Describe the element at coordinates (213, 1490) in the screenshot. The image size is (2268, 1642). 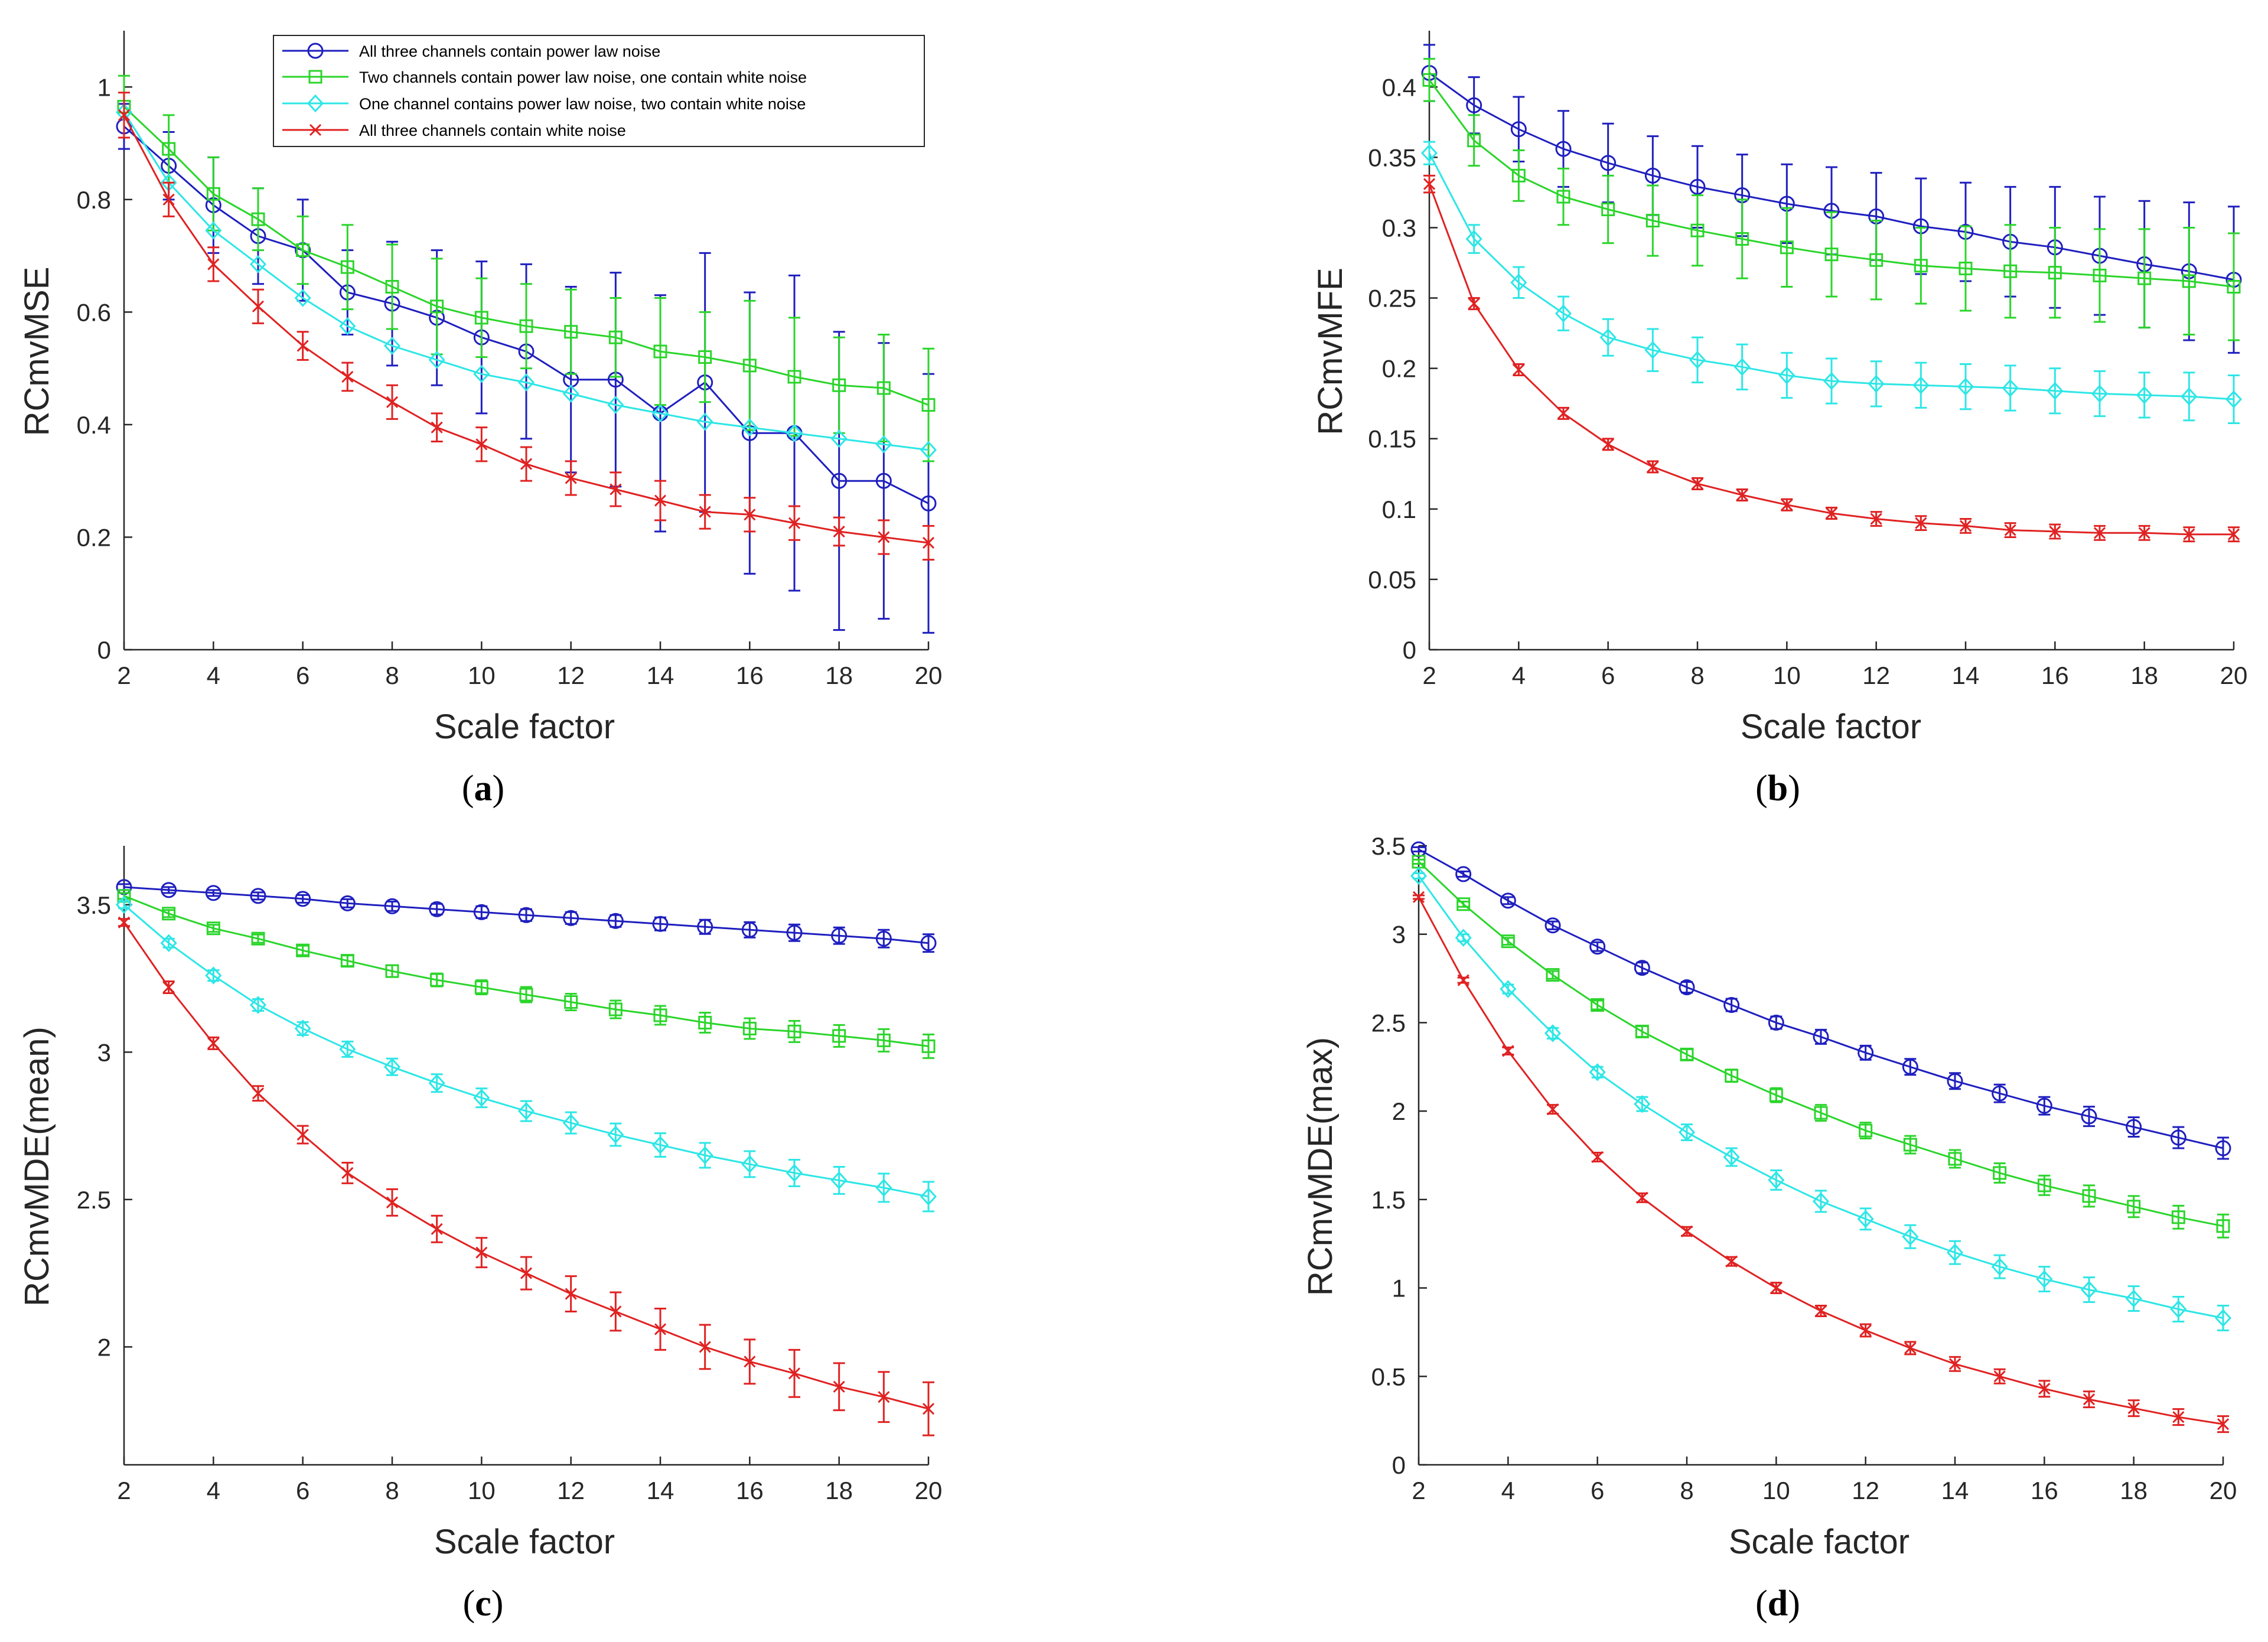
I see `x-tick-label: 4` at that location.